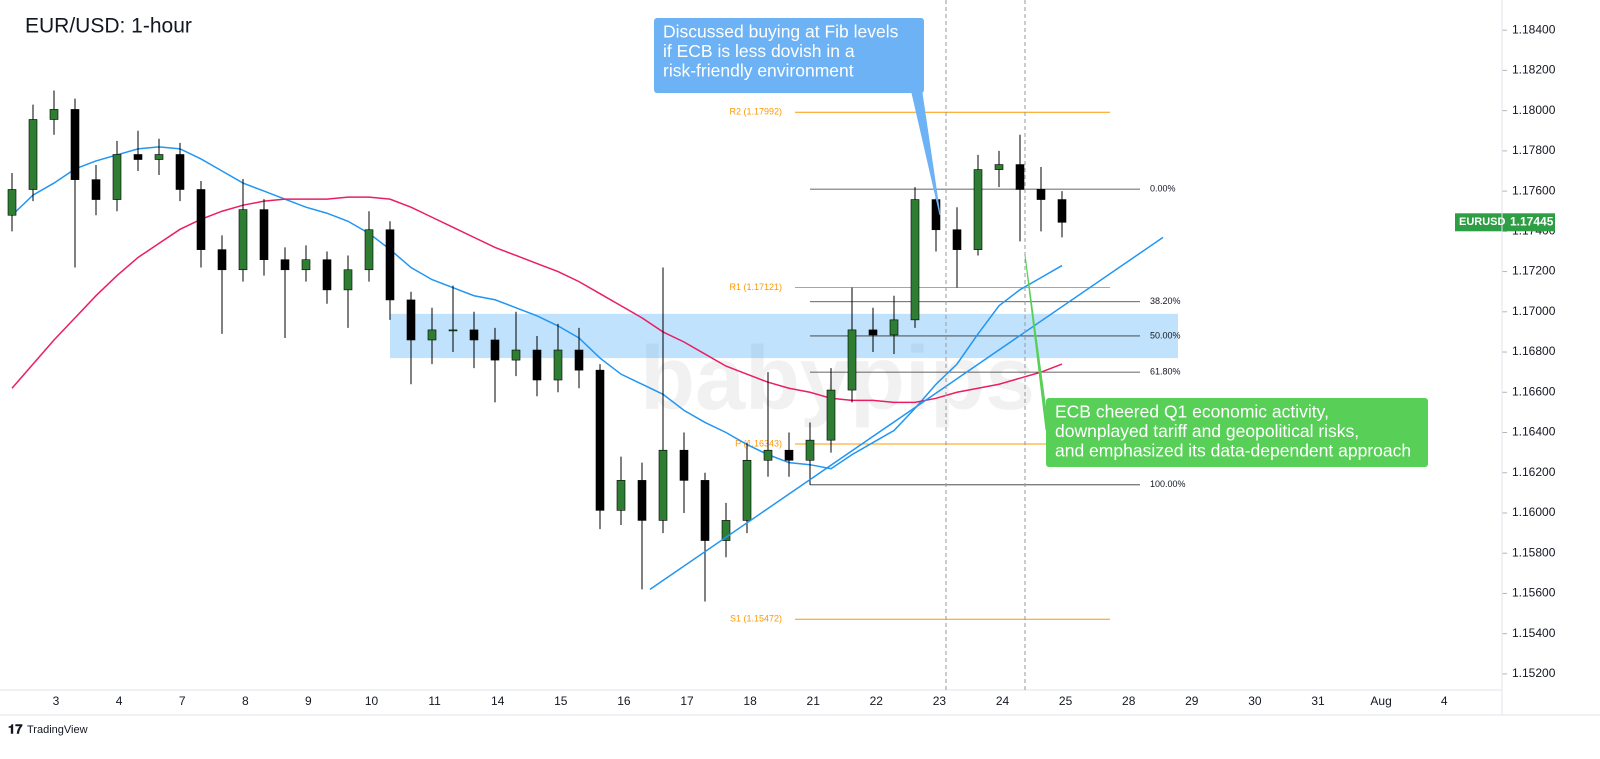 The width and height of the screenshot is (1600, 759). I want to click on x-tick-label: 17, so click(687, 701).